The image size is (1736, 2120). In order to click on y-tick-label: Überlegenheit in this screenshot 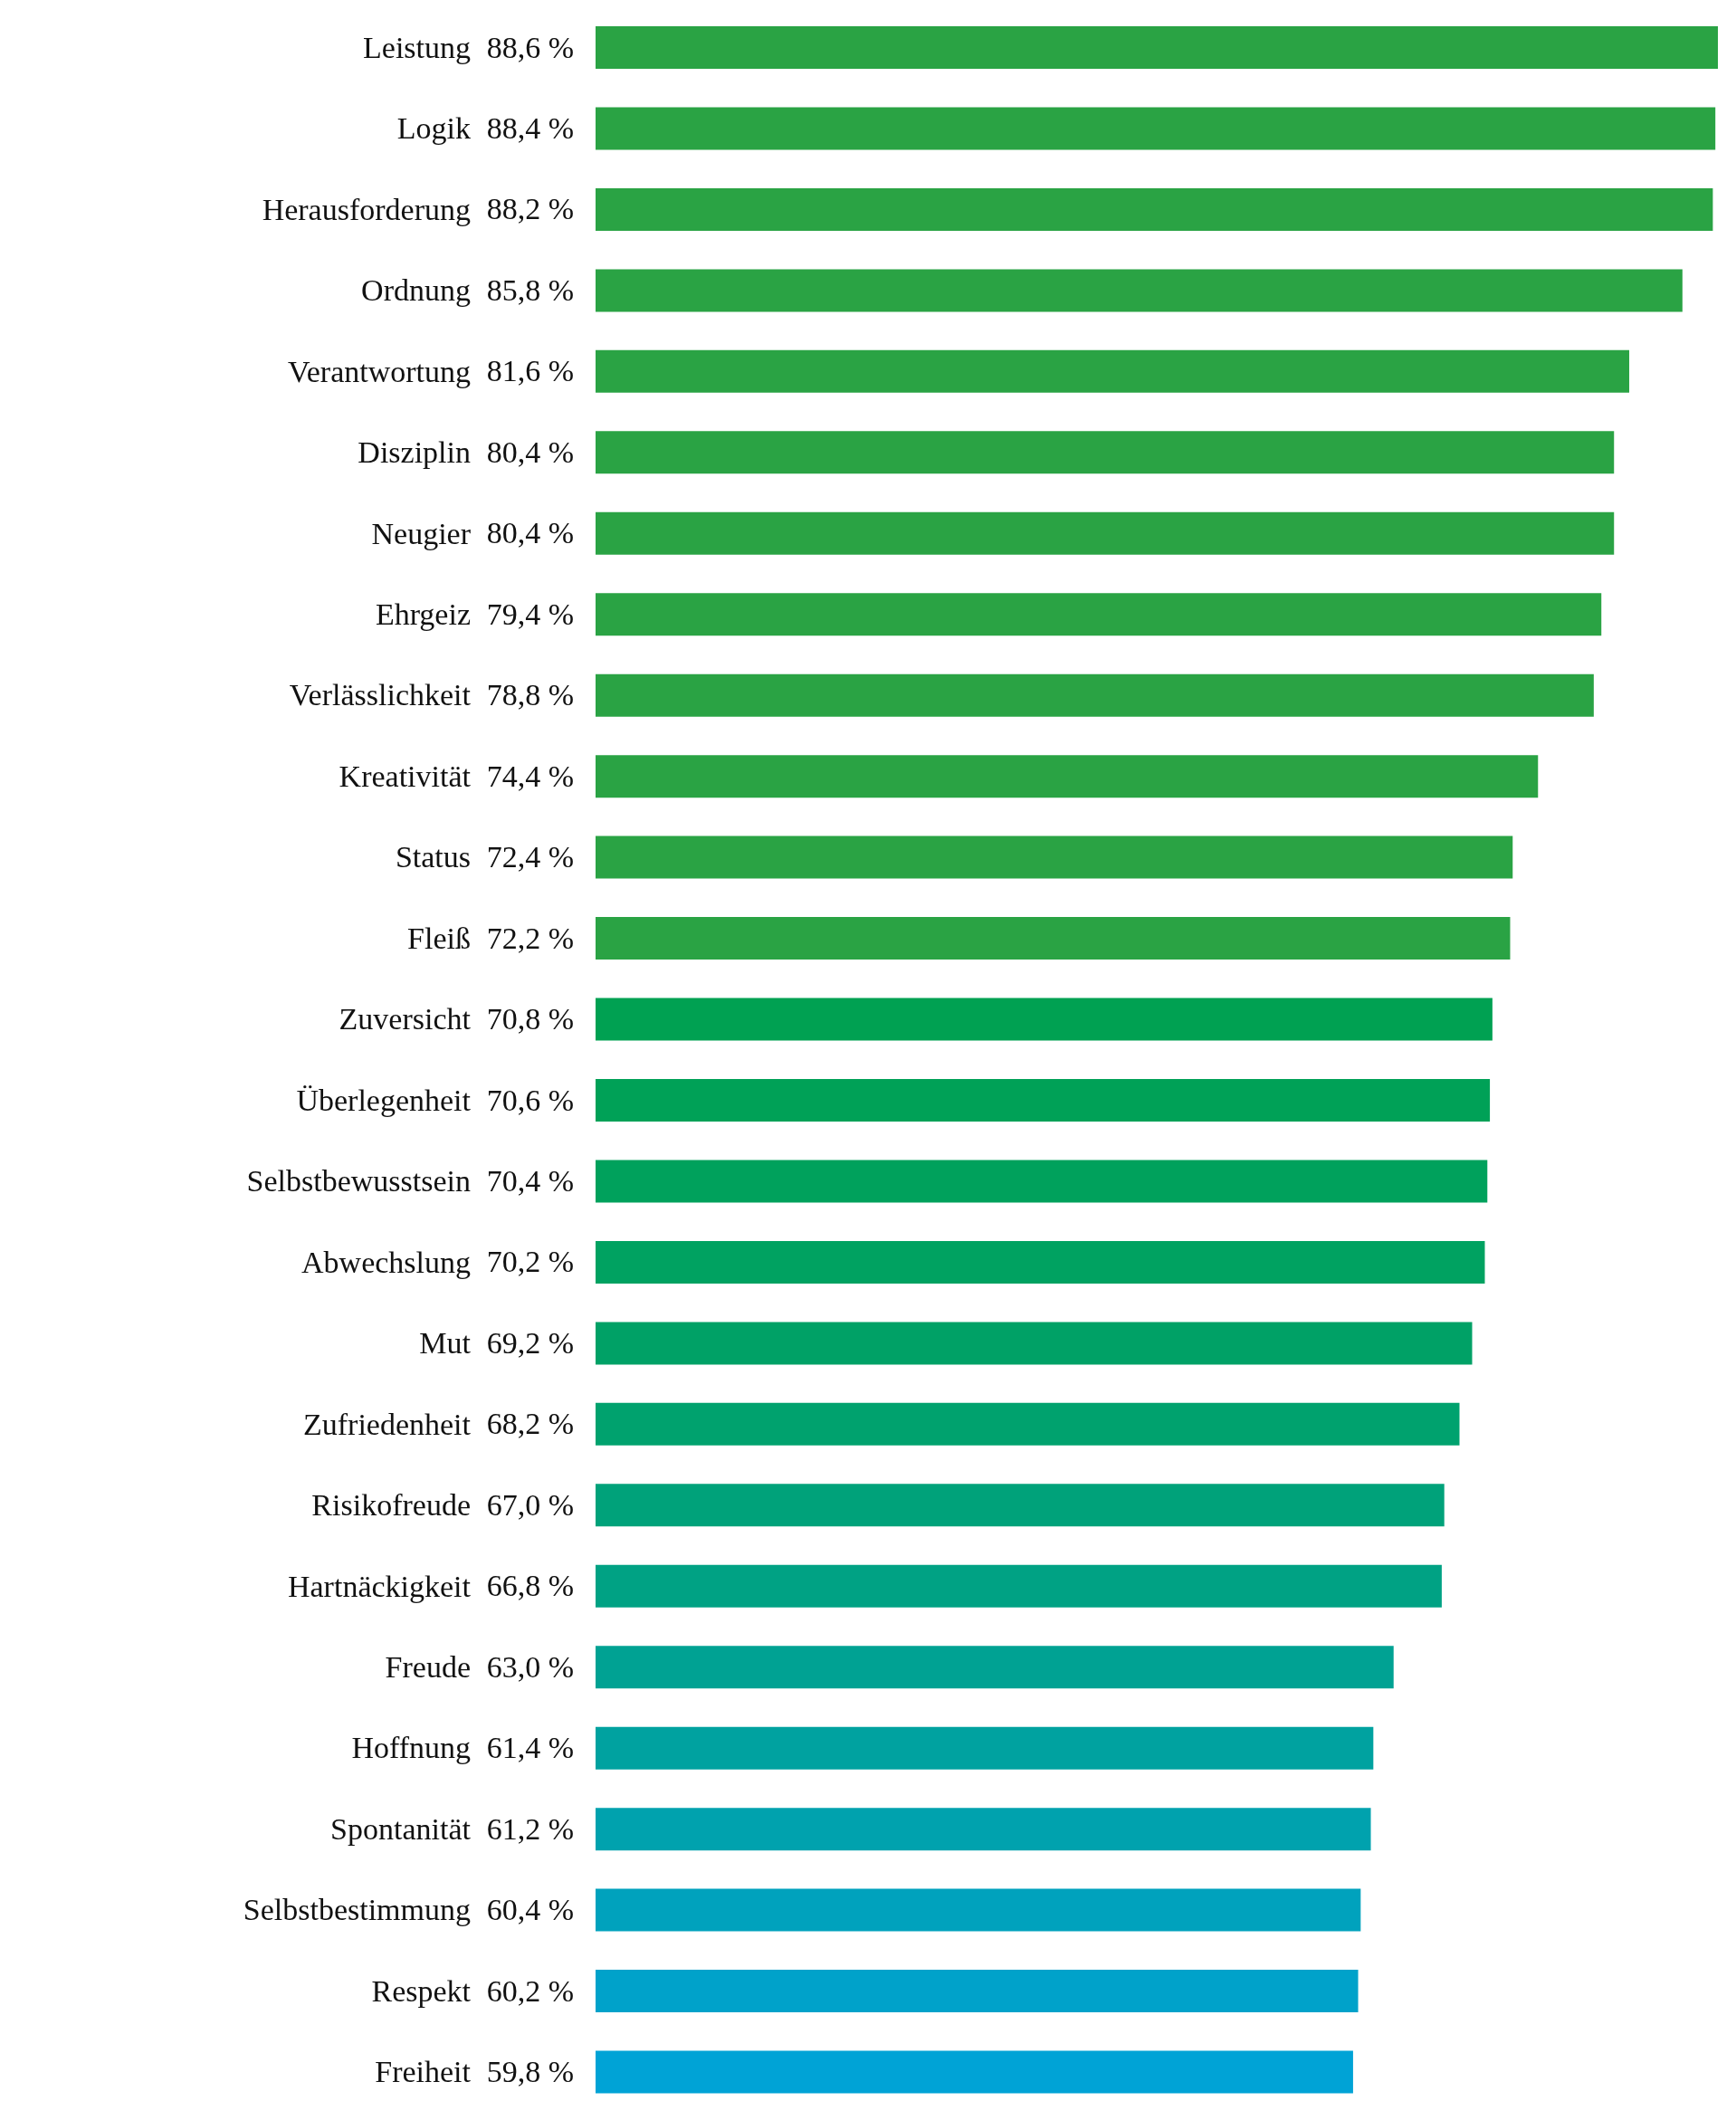, I will do `click(384, 1100)`.